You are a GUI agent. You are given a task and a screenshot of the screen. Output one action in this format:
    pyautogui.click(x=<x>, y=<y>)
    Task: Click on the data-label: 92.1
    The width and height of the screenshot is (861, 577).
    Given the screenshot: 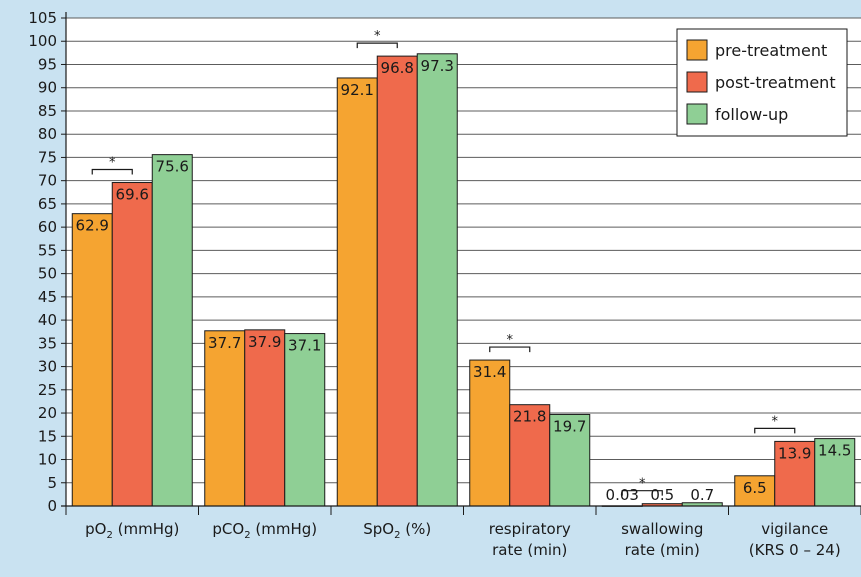 What is the action you would take?
    pyautogui.click(x=357, y=90)
    